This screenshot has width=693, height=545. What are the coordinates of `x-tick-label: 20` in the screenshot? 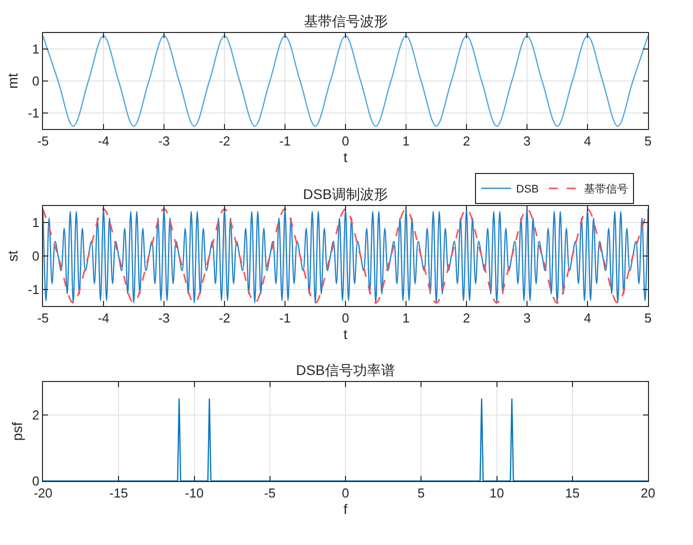 It's located at (648, 493).